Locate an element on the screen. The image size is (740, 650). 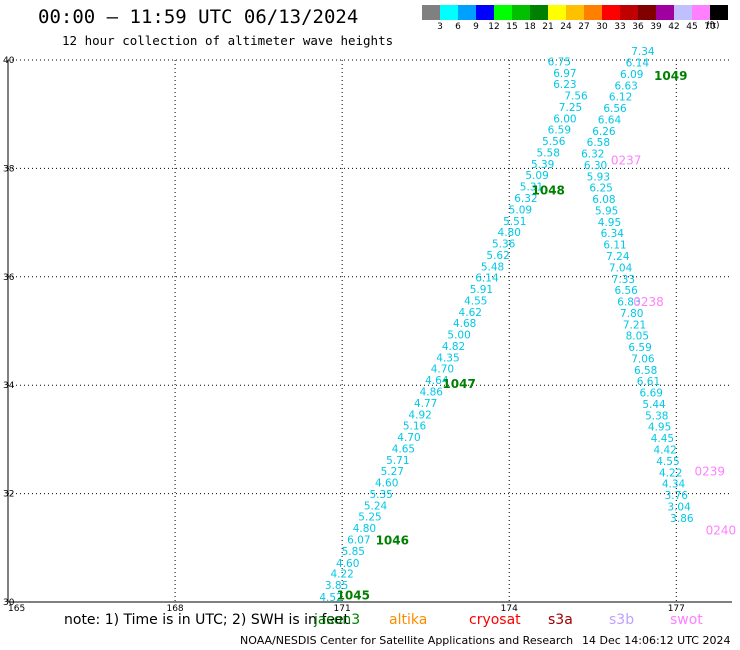
wave-height-label: 7.80 is located at coordinates (631, 314).